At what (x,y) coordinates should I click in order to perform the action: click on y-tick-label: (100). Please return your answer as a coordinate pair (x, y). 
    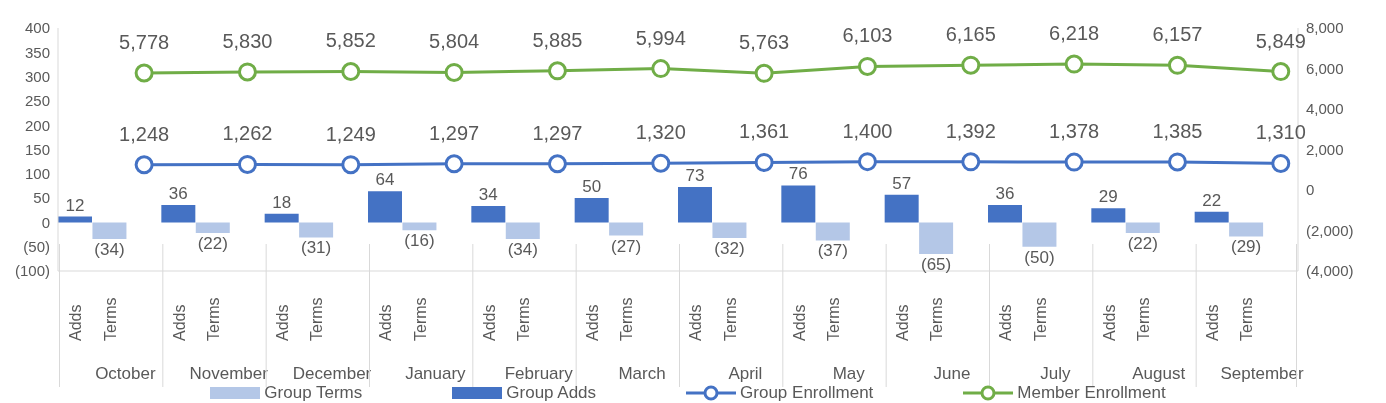
    Looking at the image, I should click on (32, 271).